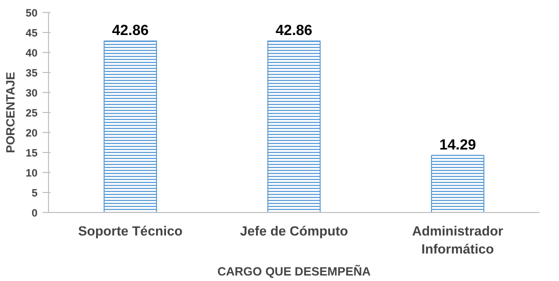 The height and width of the screenshot is (281, 559). What do you see at coordinates (130, 231) in the screenshot?
I see `x-tick-label: Soporte Técnico` at bounding box center [130, 231].